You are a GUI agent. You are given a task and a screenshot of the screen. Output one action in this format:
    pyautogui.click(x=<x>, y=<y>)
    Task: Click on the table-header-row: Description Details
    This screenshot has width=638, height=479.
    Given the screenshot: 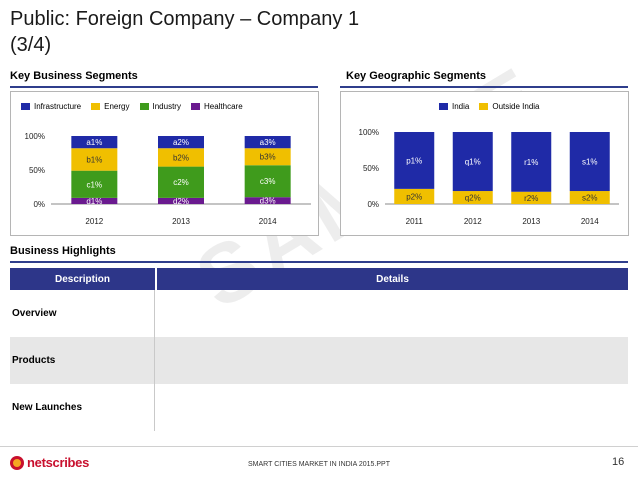 What is the action you would take?
    pyautogui.click(x=319, y=279)
    